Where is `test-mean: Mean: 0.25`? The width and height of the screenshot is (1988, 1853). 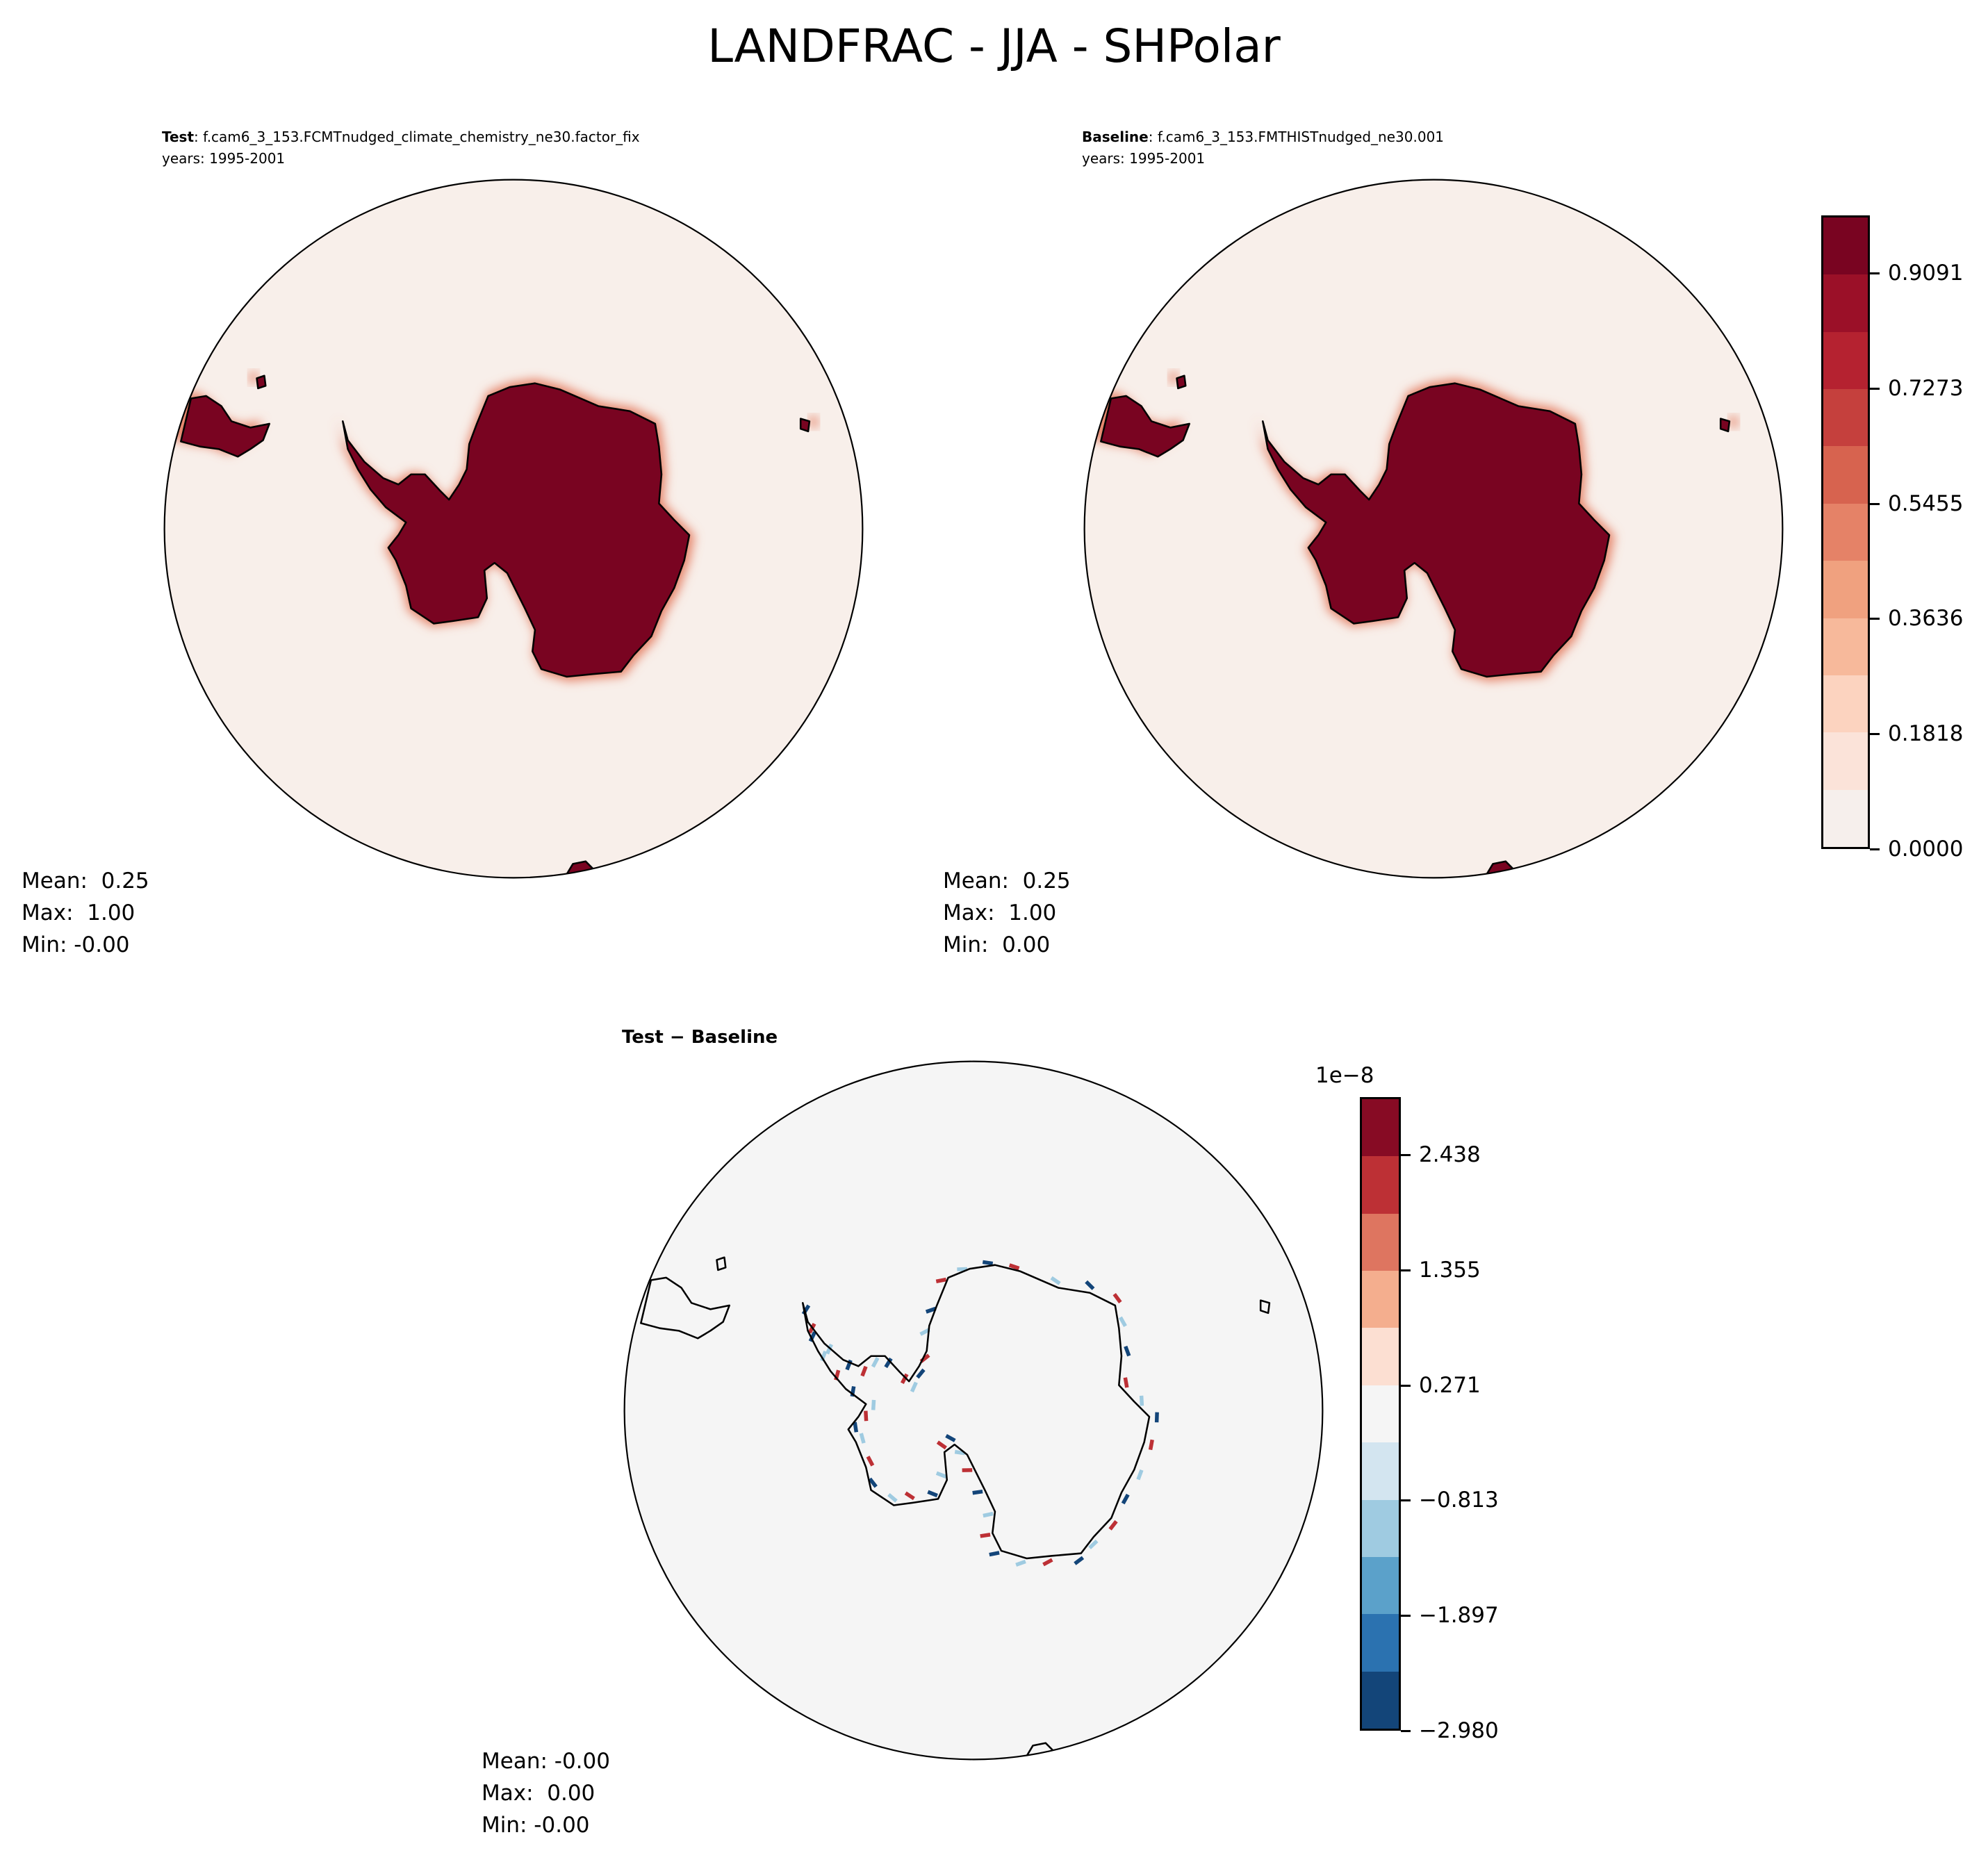 test-mean: Mean: 0.25 is located at coordinates (85, 880).